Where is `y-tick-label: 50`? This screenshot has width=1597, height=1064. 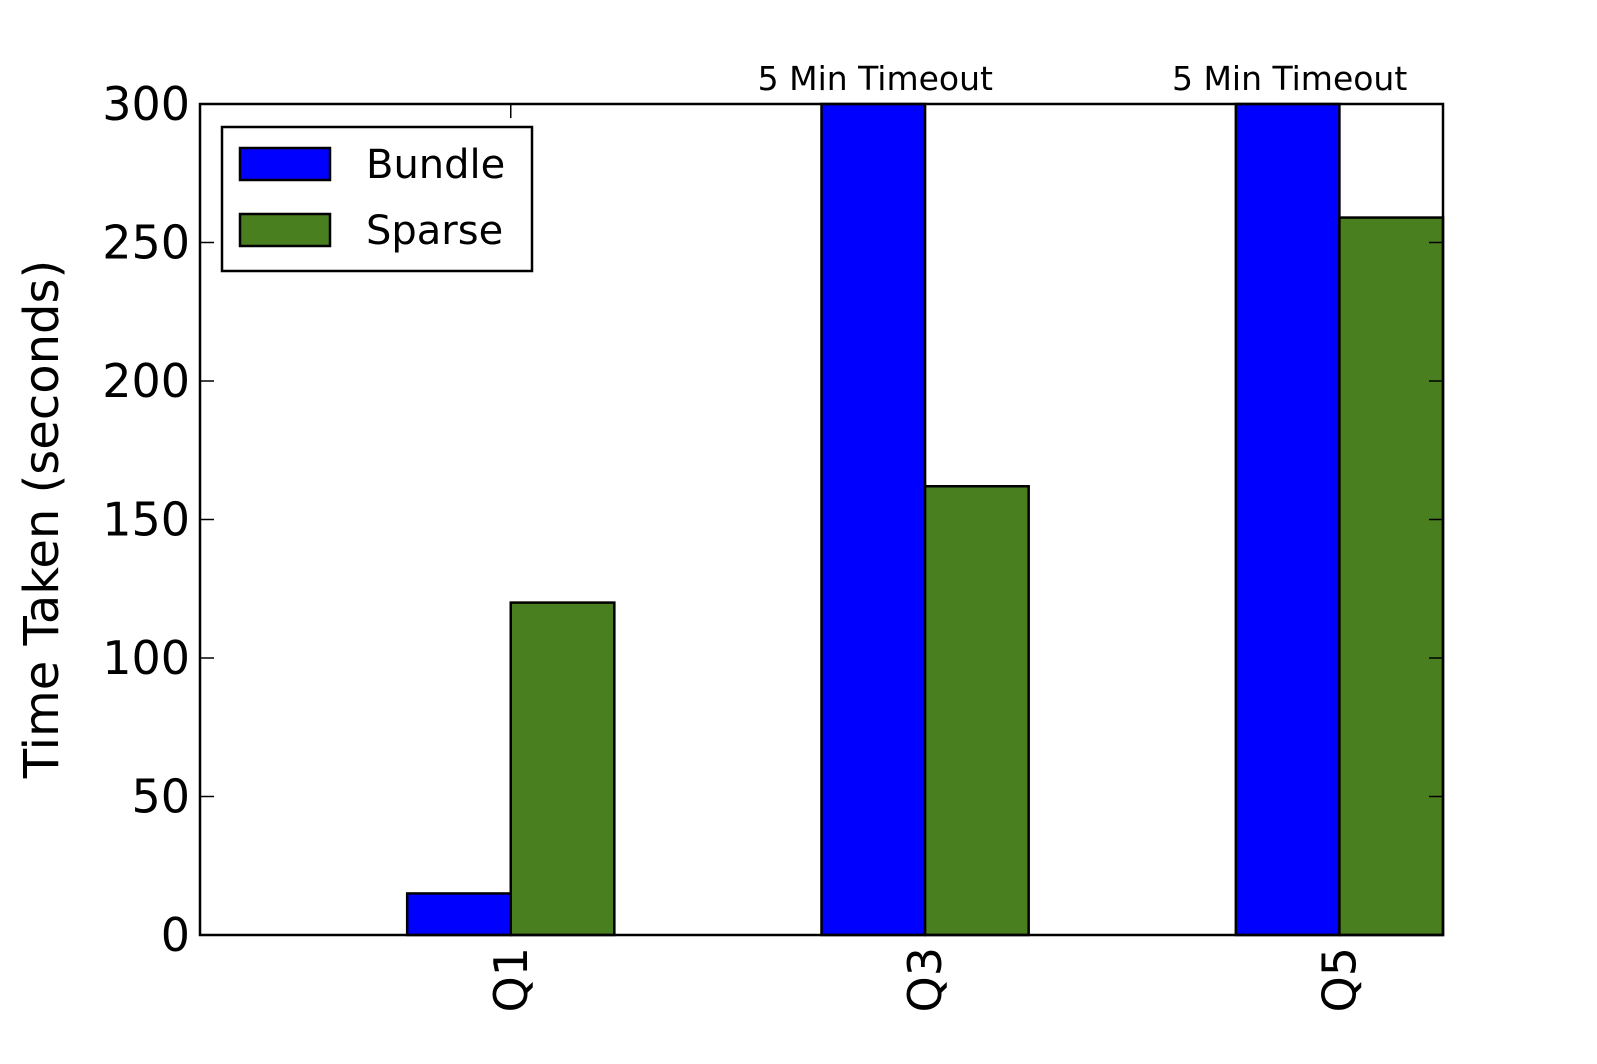 y-tick-label: 50 is located at coordinates (160, 797).